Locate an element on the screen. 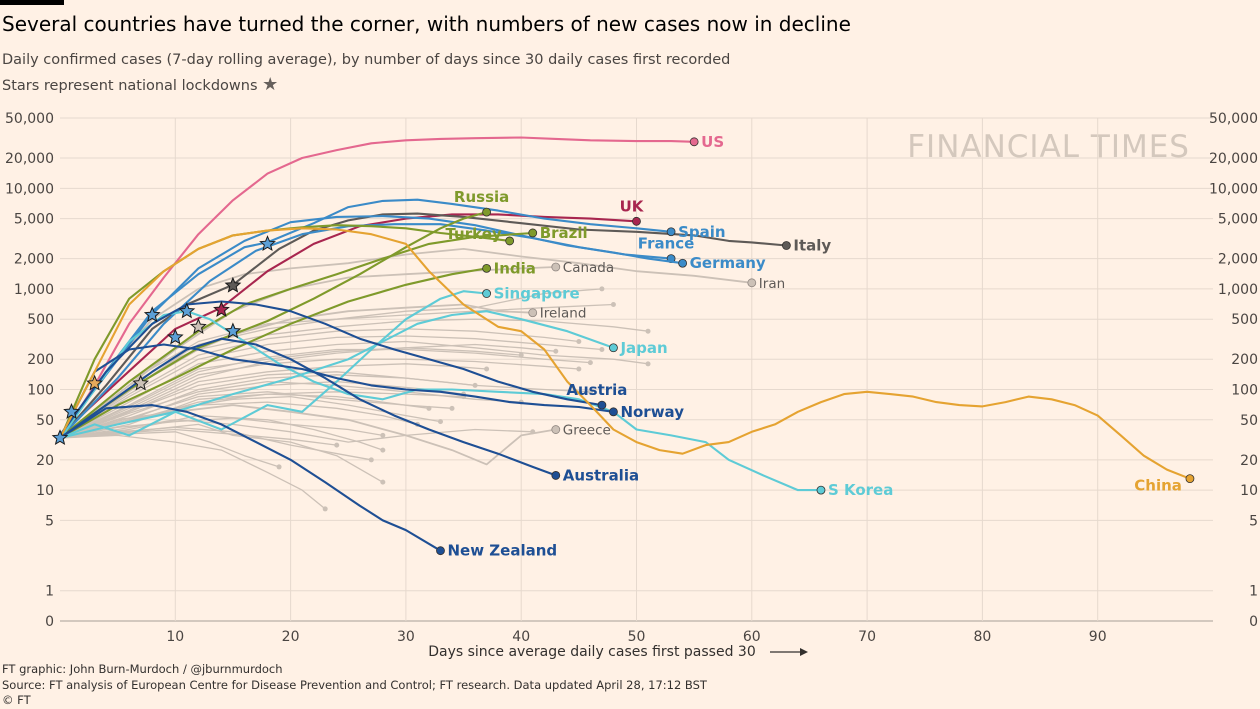 Image resolution: width=1260 pixels, height=709 pixels. series-label-norway: Norway is located at coordinates (652, 412).